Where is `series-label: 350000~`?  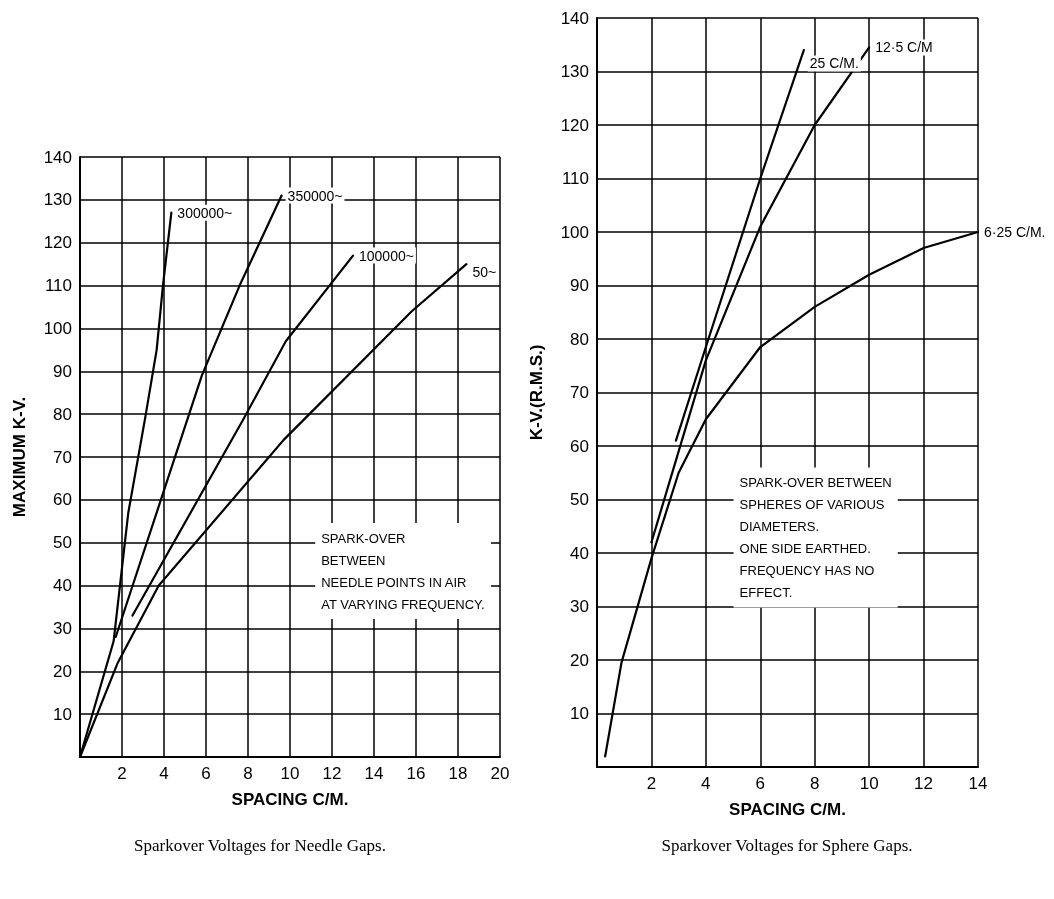
series-label: 350000~ is located at coordinates (315, 195).